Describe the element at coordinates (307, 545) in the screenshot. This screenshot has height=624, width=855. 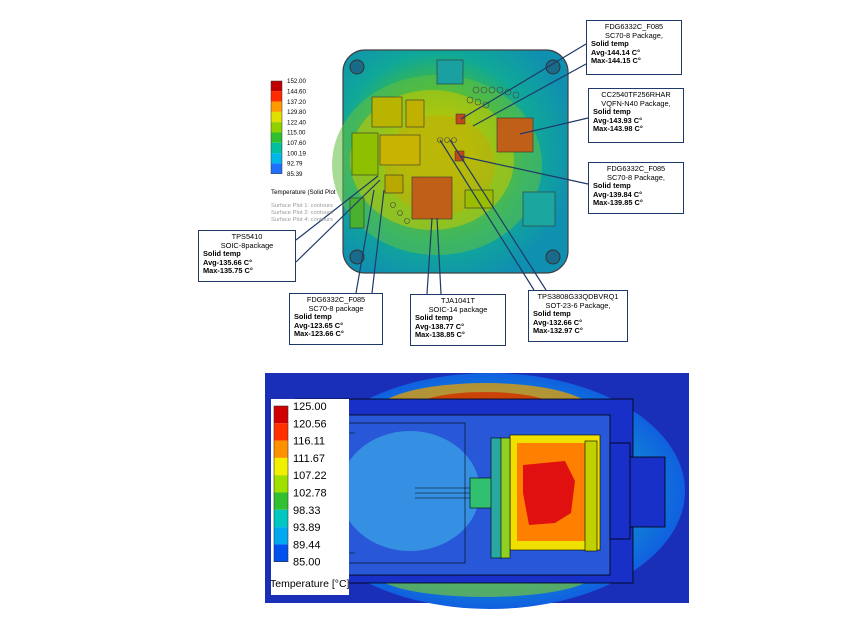
I see `bottom-legend-tick: 89.44` at that location.